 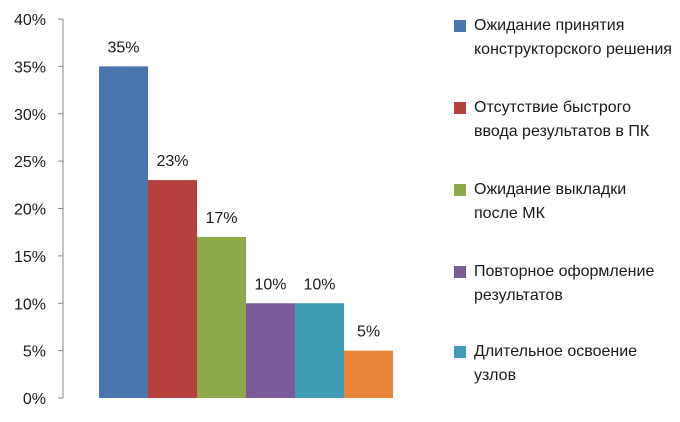 What do you see at coordinates (221, 218) in the screenshot?
I see `bar-data-label: 17%` at bounding box center [221, 218].